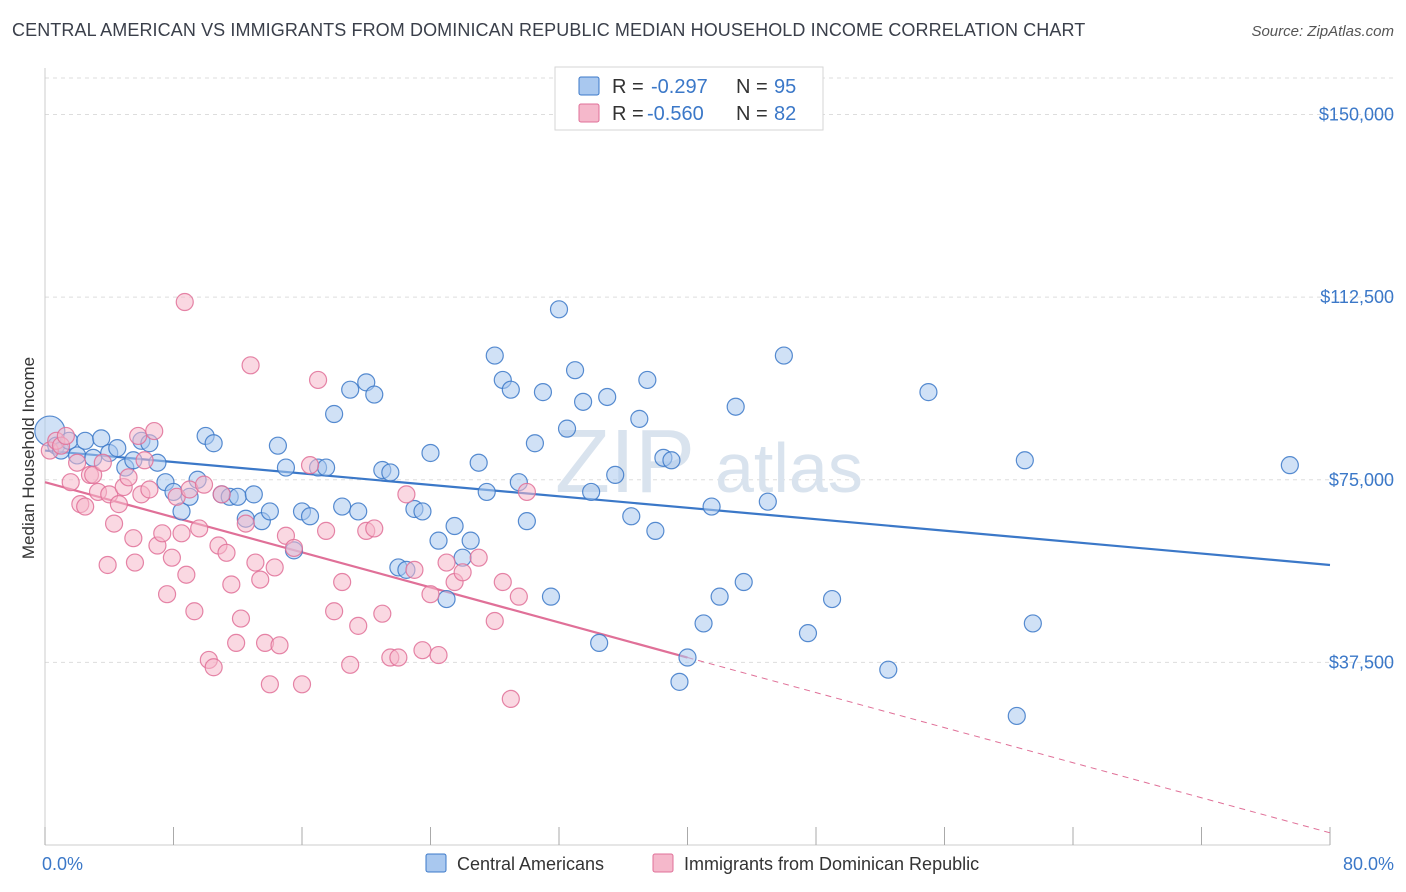 The height and width of the screenshot is (892, 1406). I want to click on correlation-legend: R = -0.297 N = 95 R = -0.560 N = 82, so click(689, 98).